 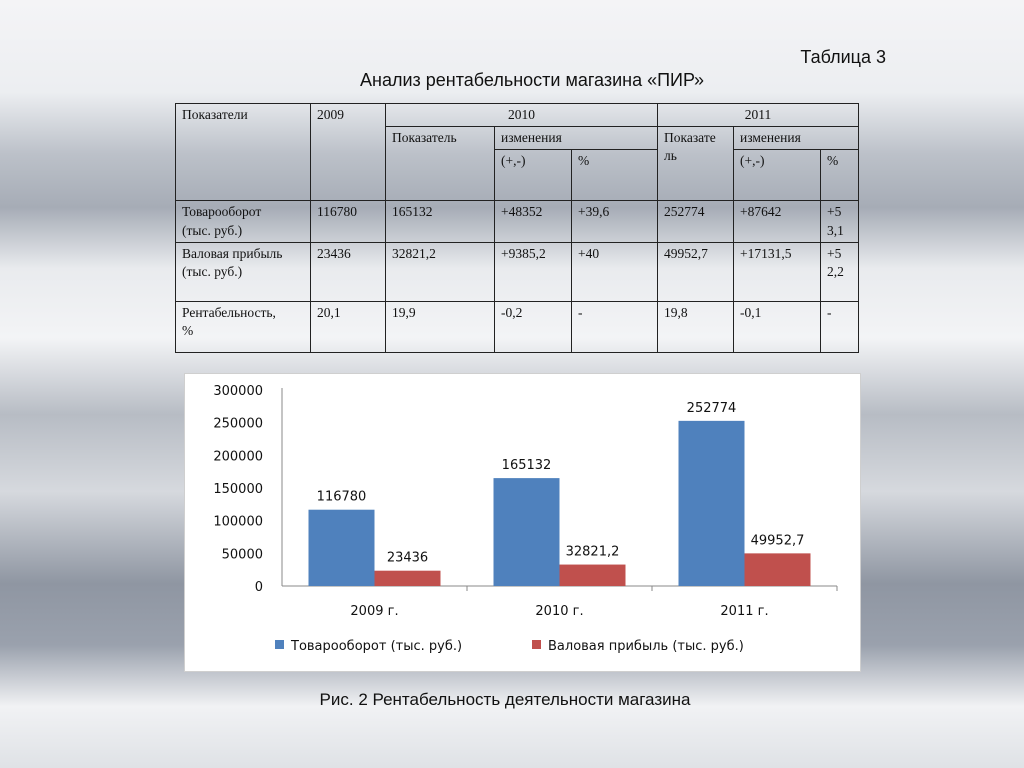 What do you see at coordinates (259, 587) in the screenshot?
I see `y-tick-label: 0` at bounding box center [259, 587].